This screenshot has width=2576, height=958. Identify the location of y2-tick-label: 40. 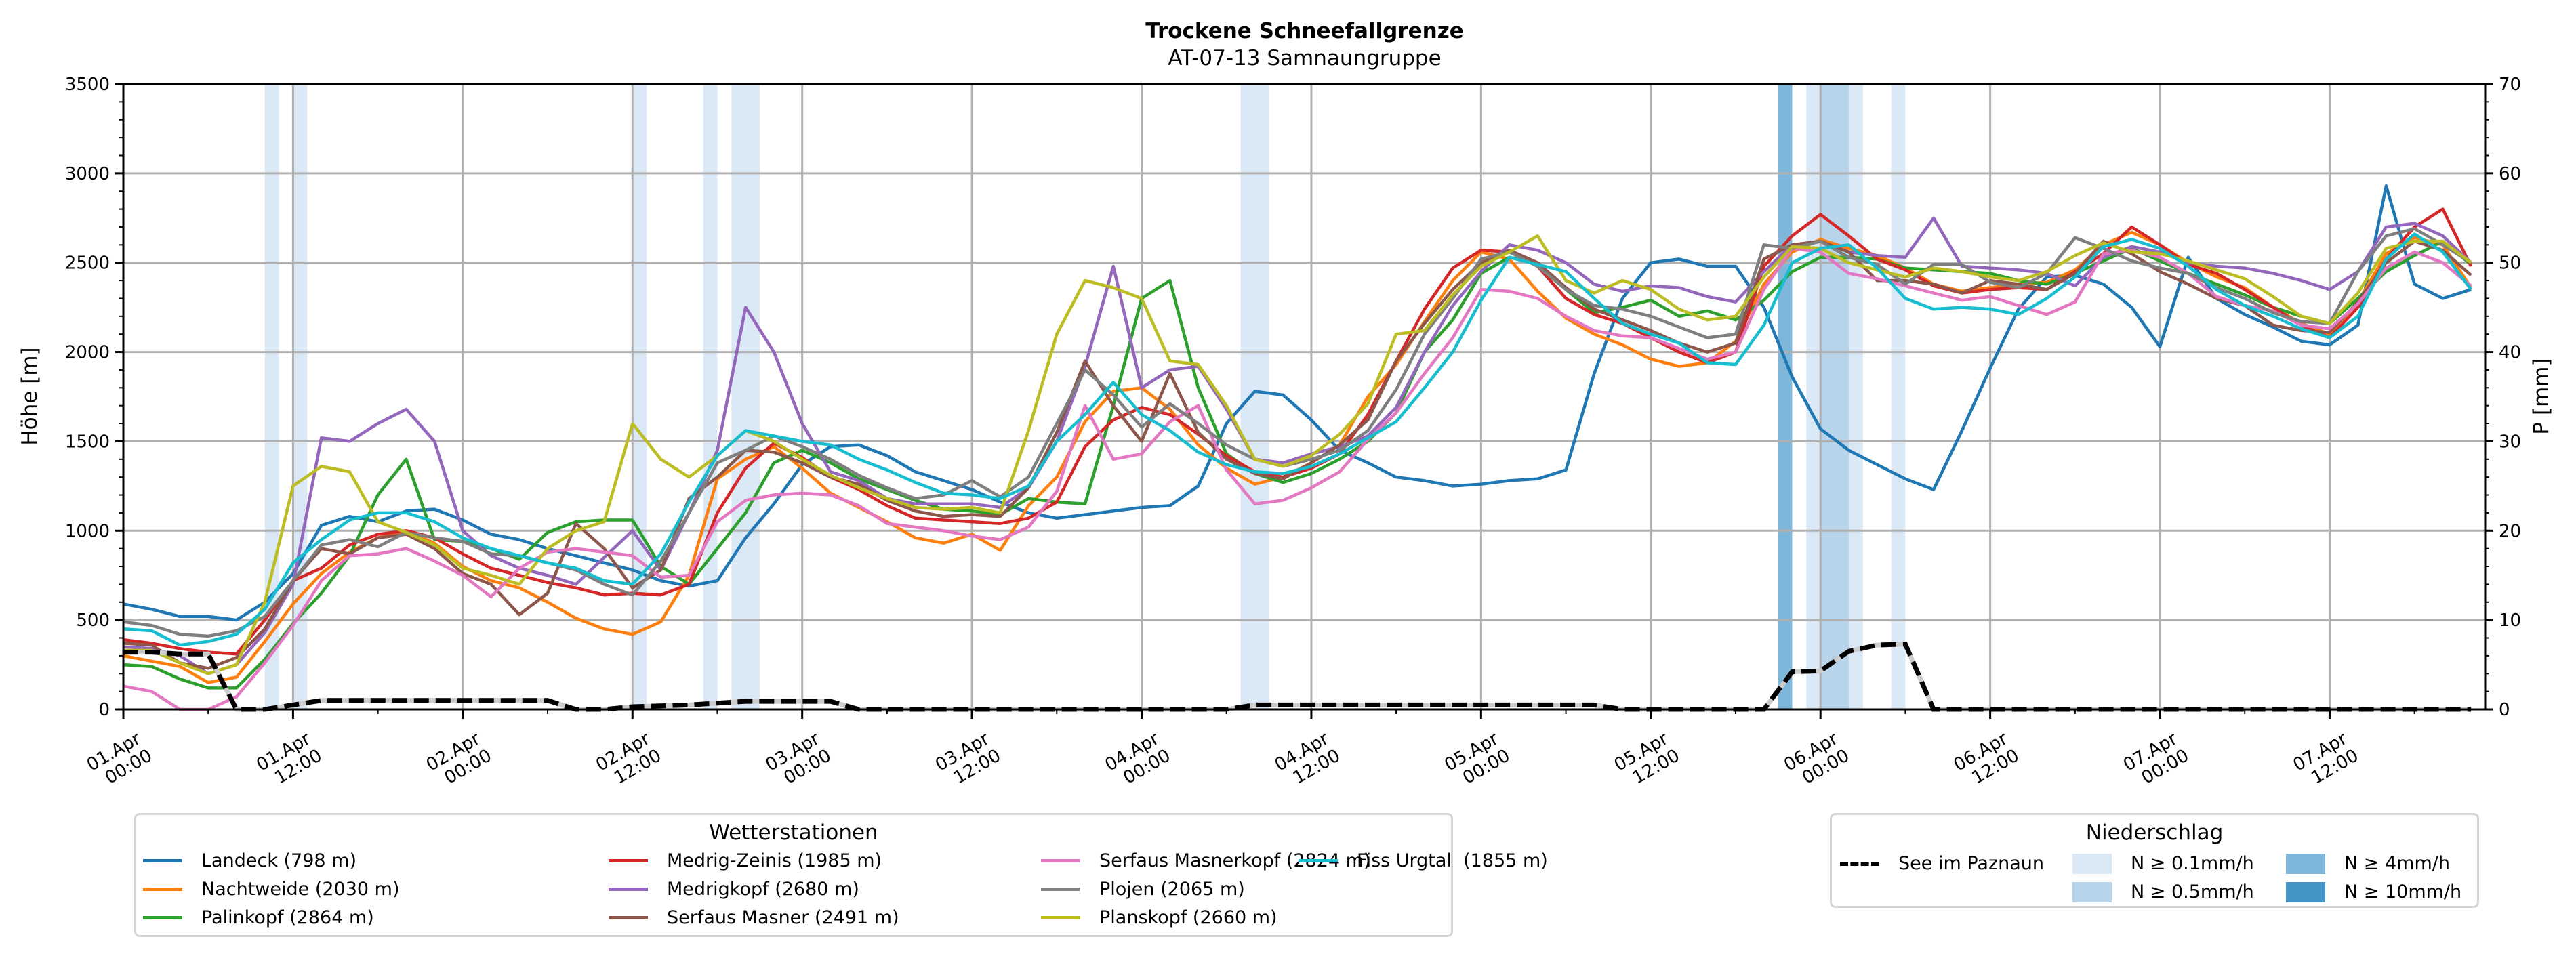
(2510, 353).